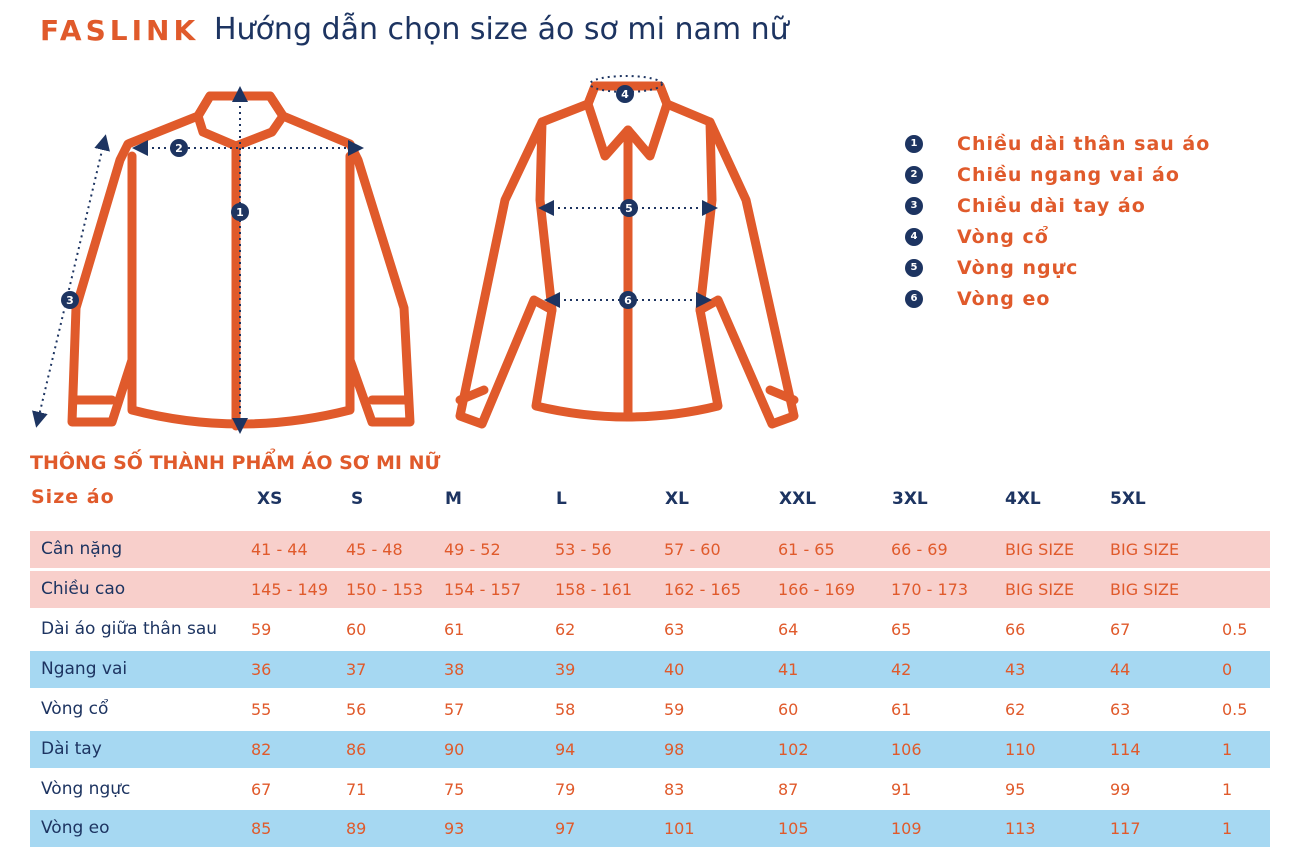 This screenshot has width=1296, height=864. I want to click on legend-item: 4 Vòng cổ, so click(1057, 236).